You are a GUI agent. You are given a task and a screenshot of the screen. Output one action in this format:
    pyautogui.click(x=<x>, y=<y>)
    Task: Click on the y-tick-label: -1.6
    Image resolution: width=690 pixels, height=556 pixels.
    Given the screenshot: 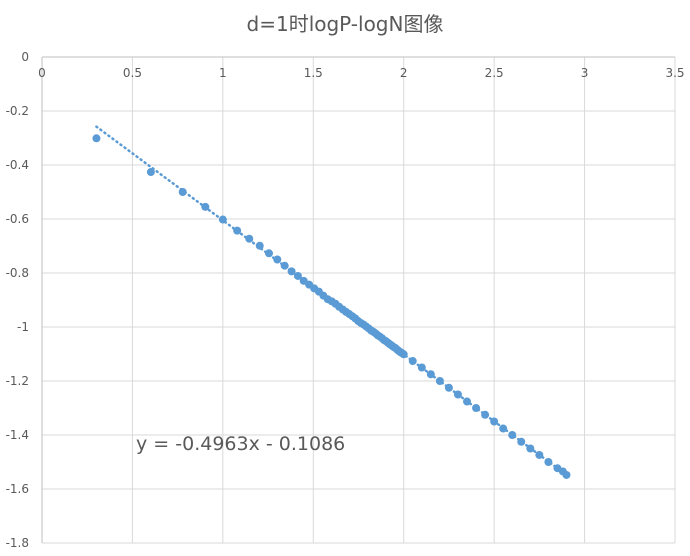 What is the action you would take?
    pyautogui.click(x=17, y=489)
    